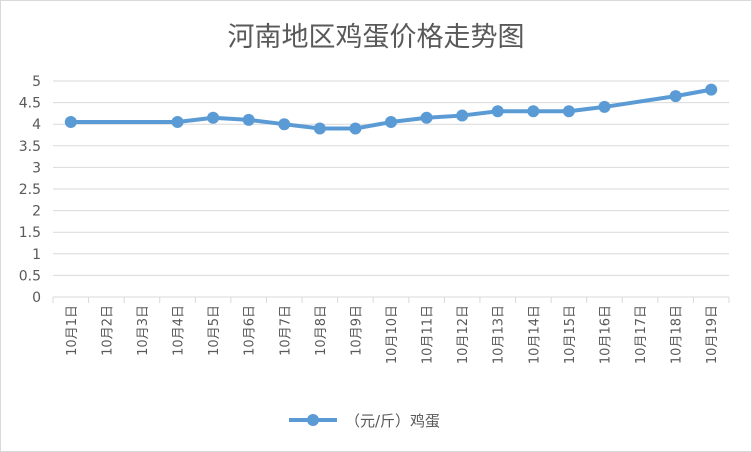 This screenshot has height=452, width=752. I want to click on y-tick-label: 1.5, so click(30, 233).